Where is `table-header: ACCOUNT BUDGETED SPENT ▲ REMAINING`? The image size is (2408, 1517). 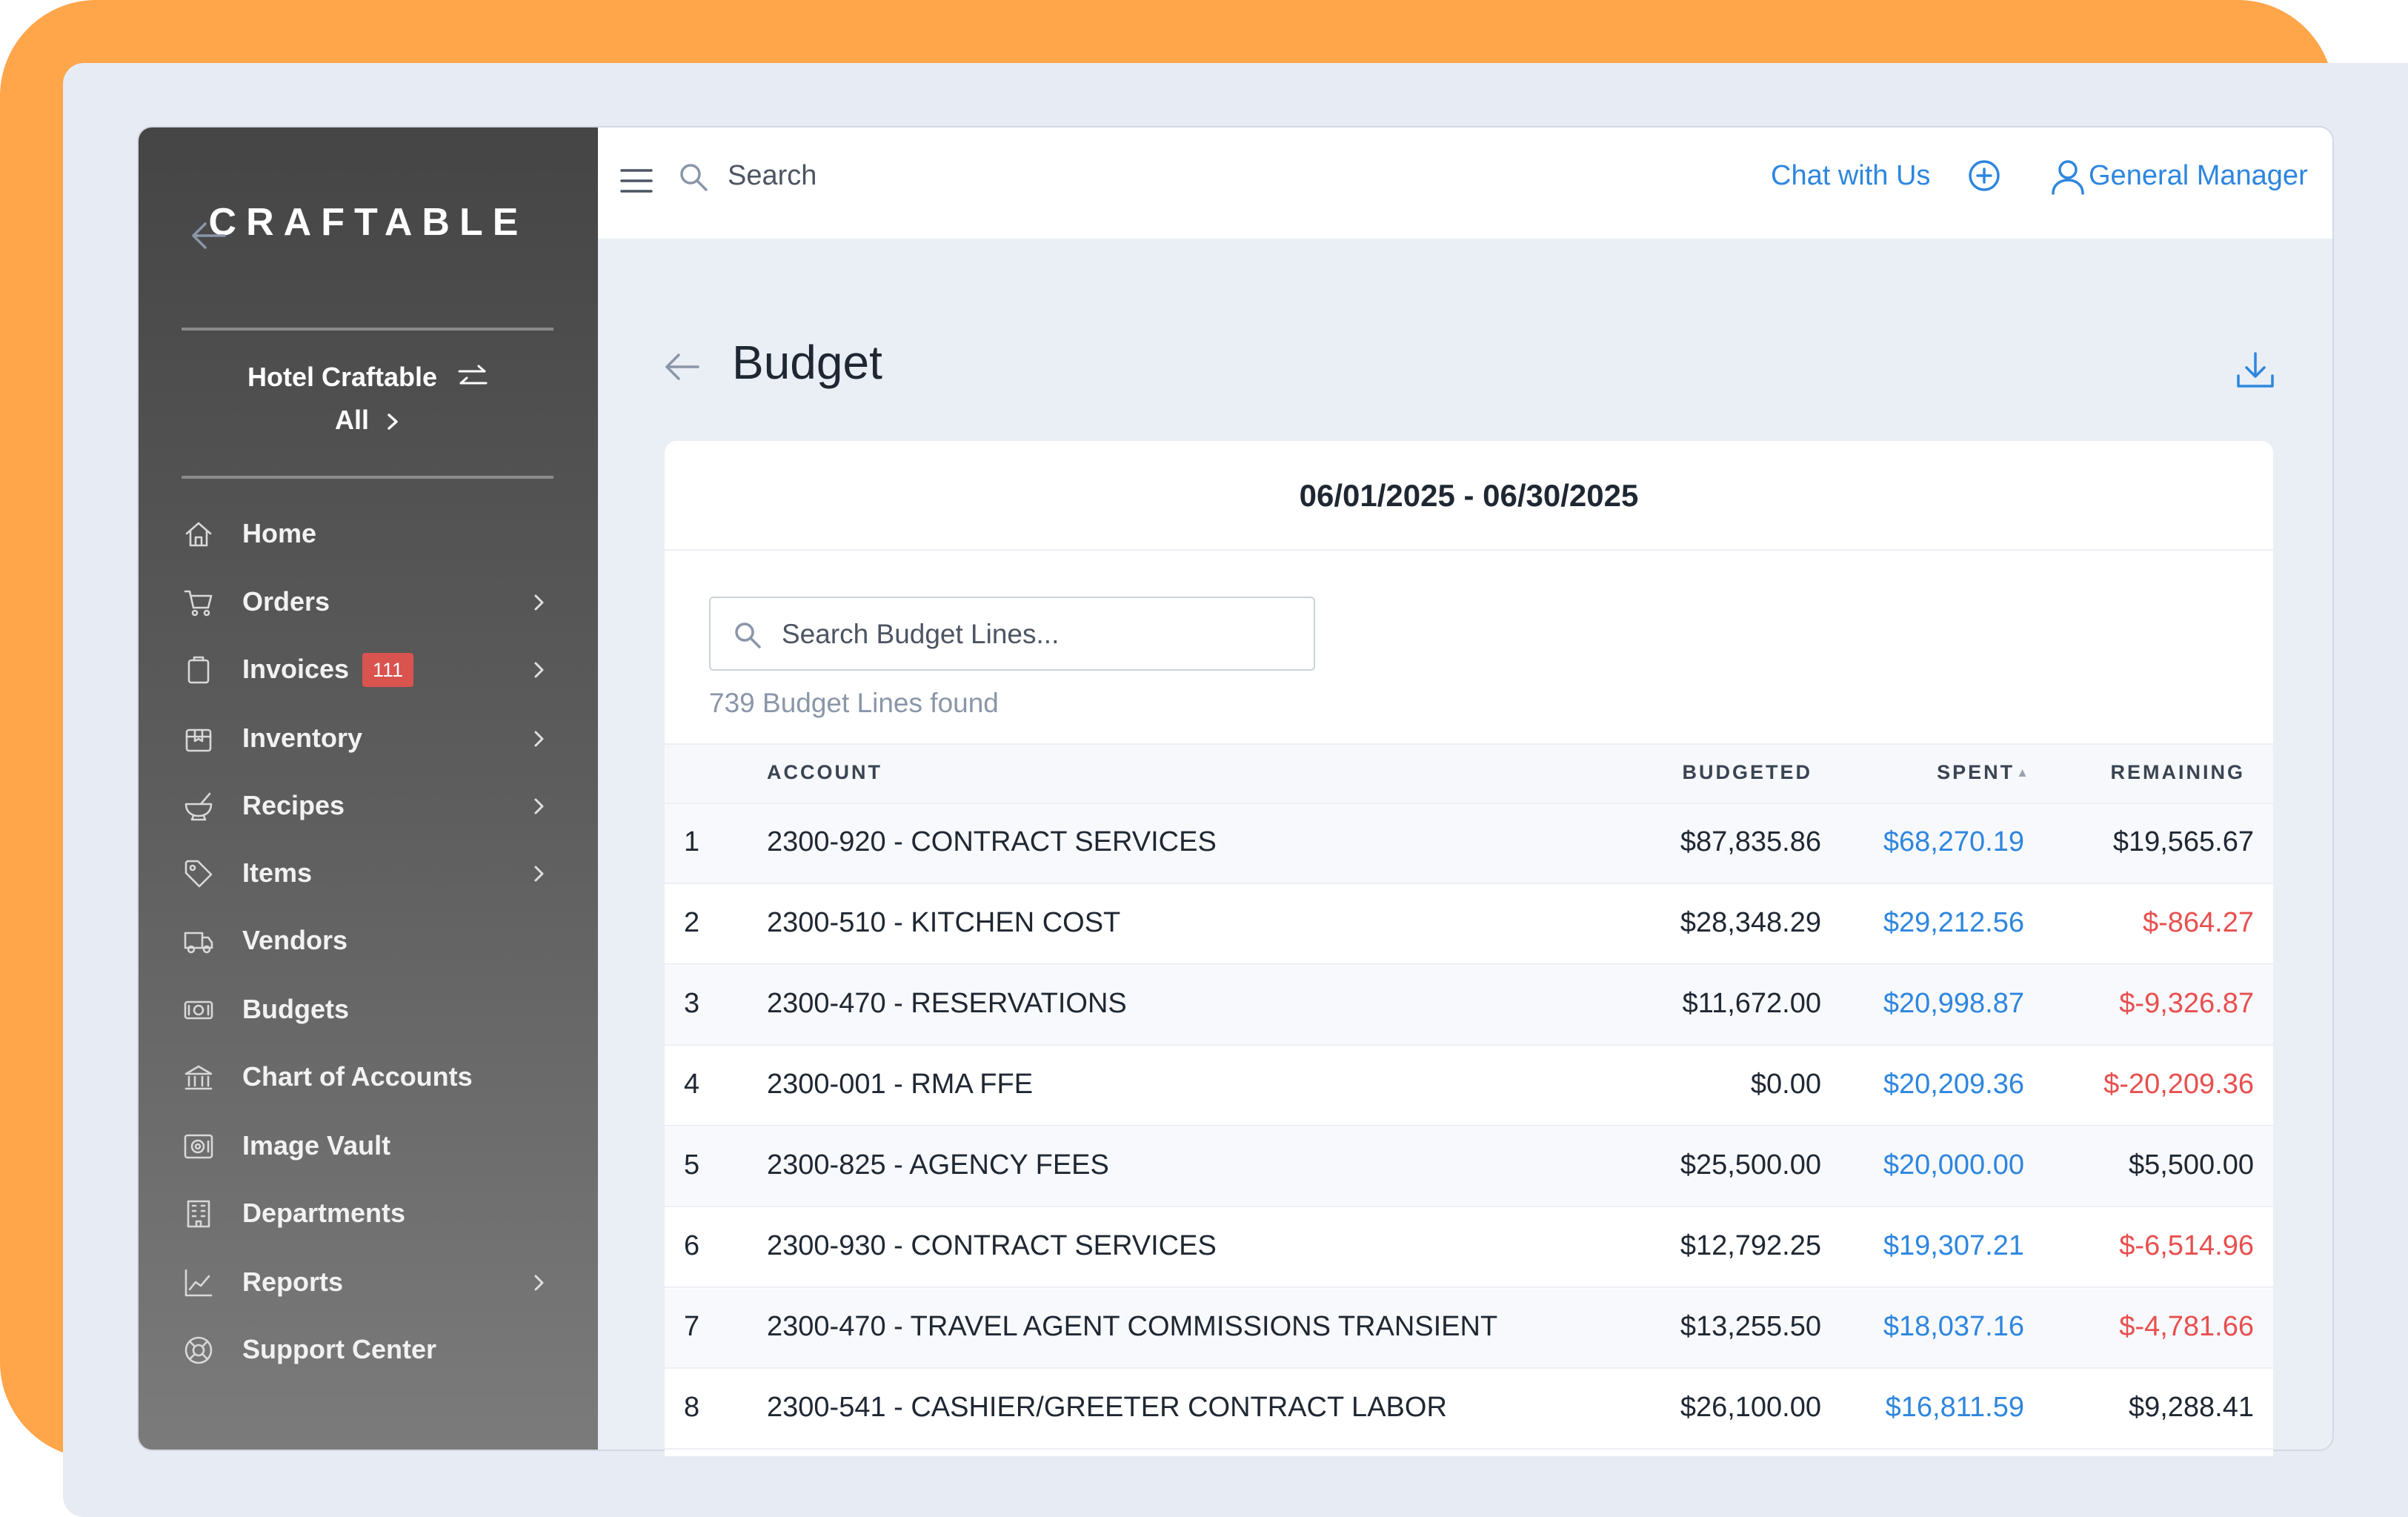
table-header: ACCOUNT BUDGETED SPENT ▲ REMAINING is located at coordinates (1469, 773).